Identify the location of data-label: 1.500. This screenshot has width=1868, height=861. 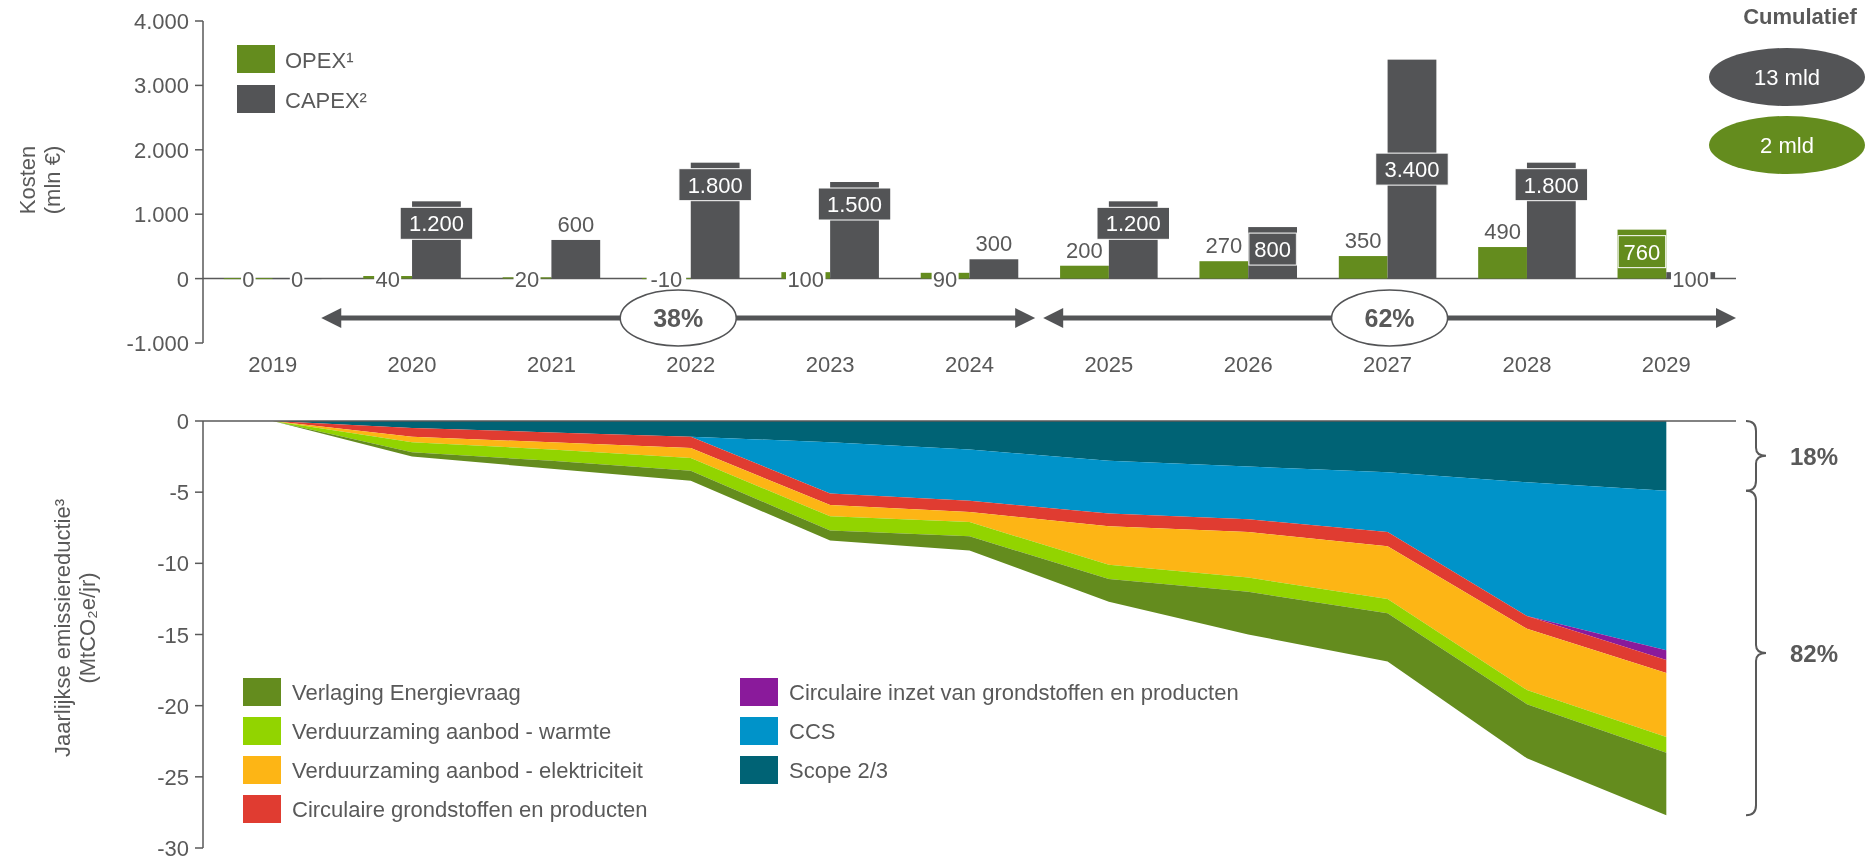
(854, 204).